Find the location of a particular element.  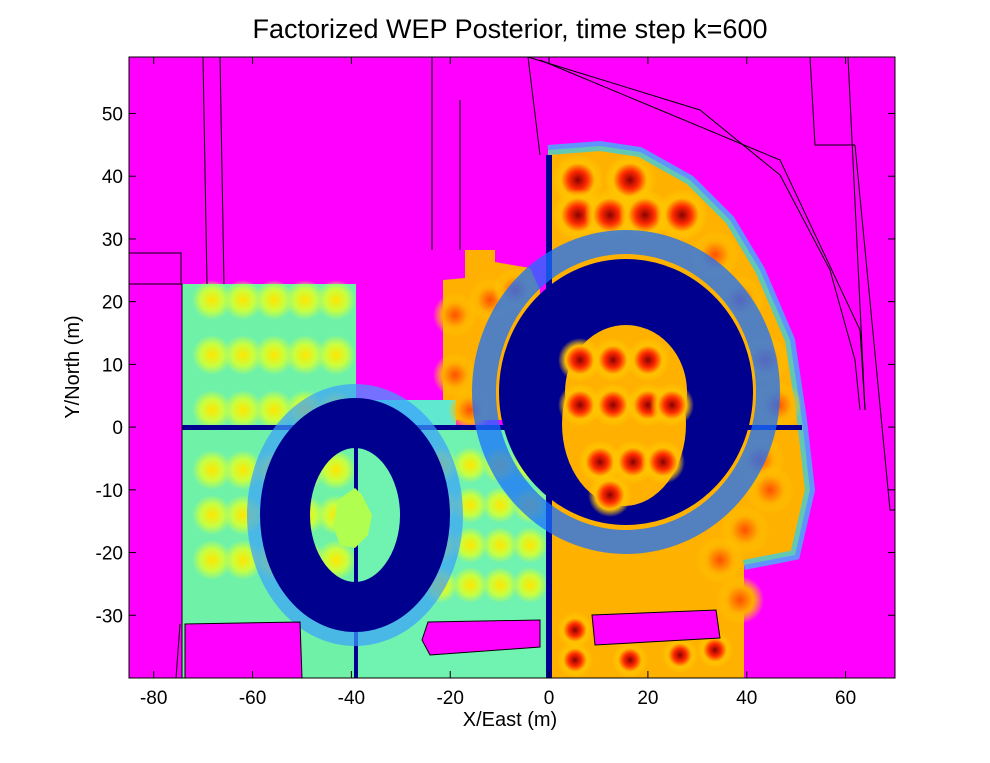

y-tick-label: 40 is located at coordinates (112, 177).